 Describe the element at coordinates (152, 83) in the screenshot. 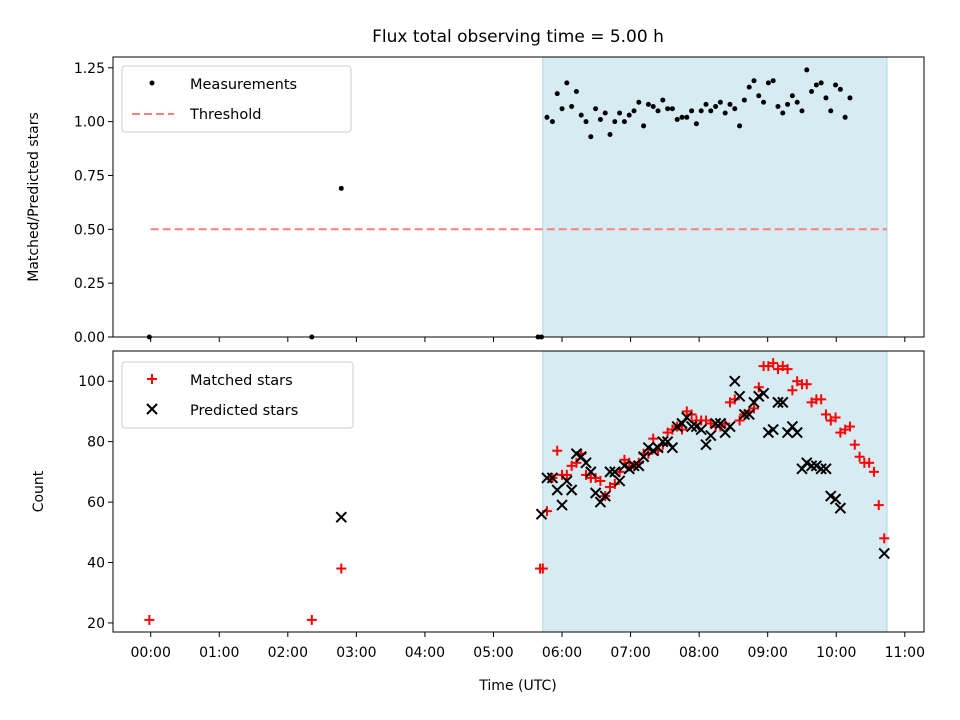

I see `measurements-legend-marker` at that location.